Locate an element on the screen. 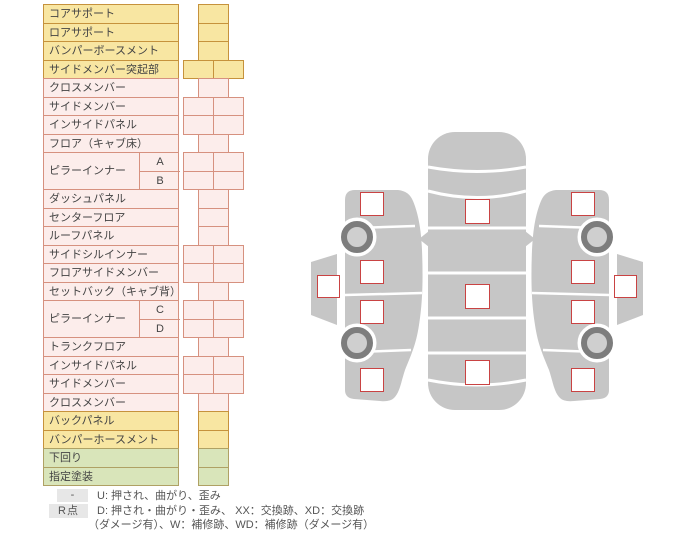 Image resolution: width=692 pixels, height=535 pixels. part-label: コアサポート is located at coordinates (82, 14).